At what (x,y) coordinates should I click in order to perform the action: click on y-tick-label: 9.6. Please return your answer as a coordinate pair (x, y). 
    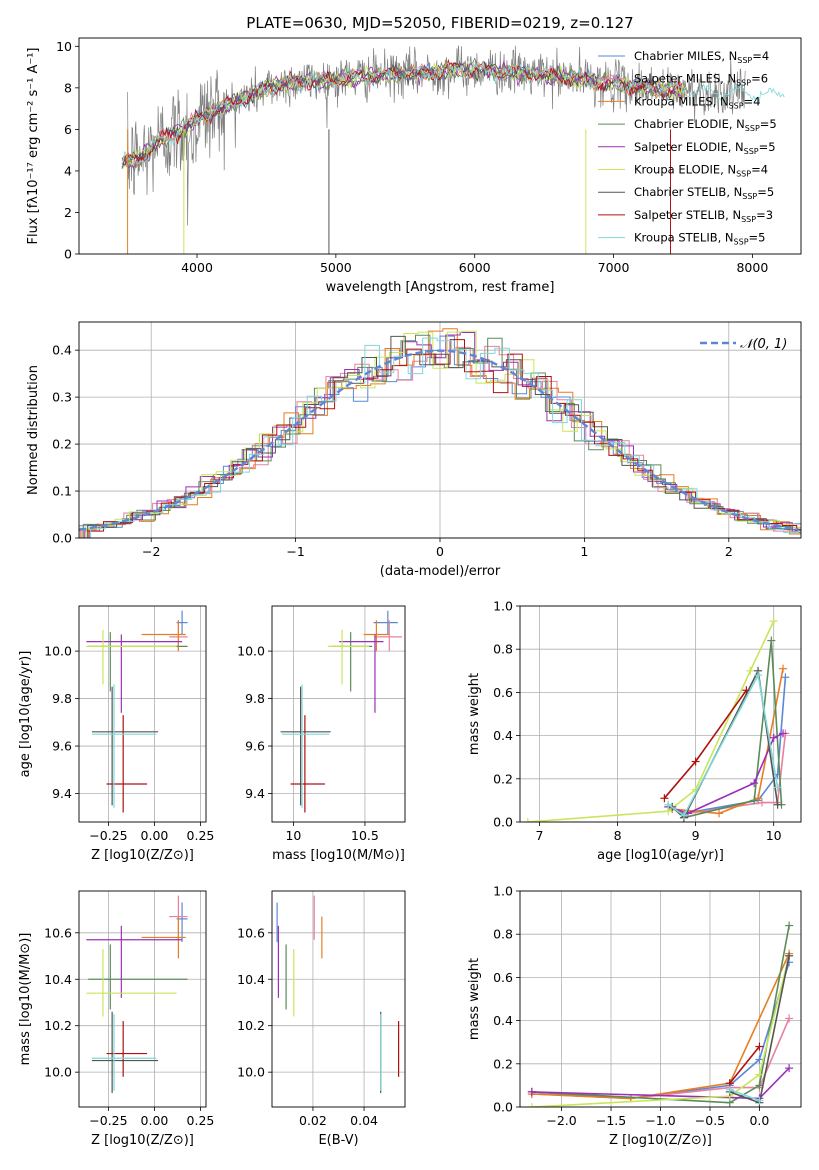
    Looking at the image, I should click on (62, 746).